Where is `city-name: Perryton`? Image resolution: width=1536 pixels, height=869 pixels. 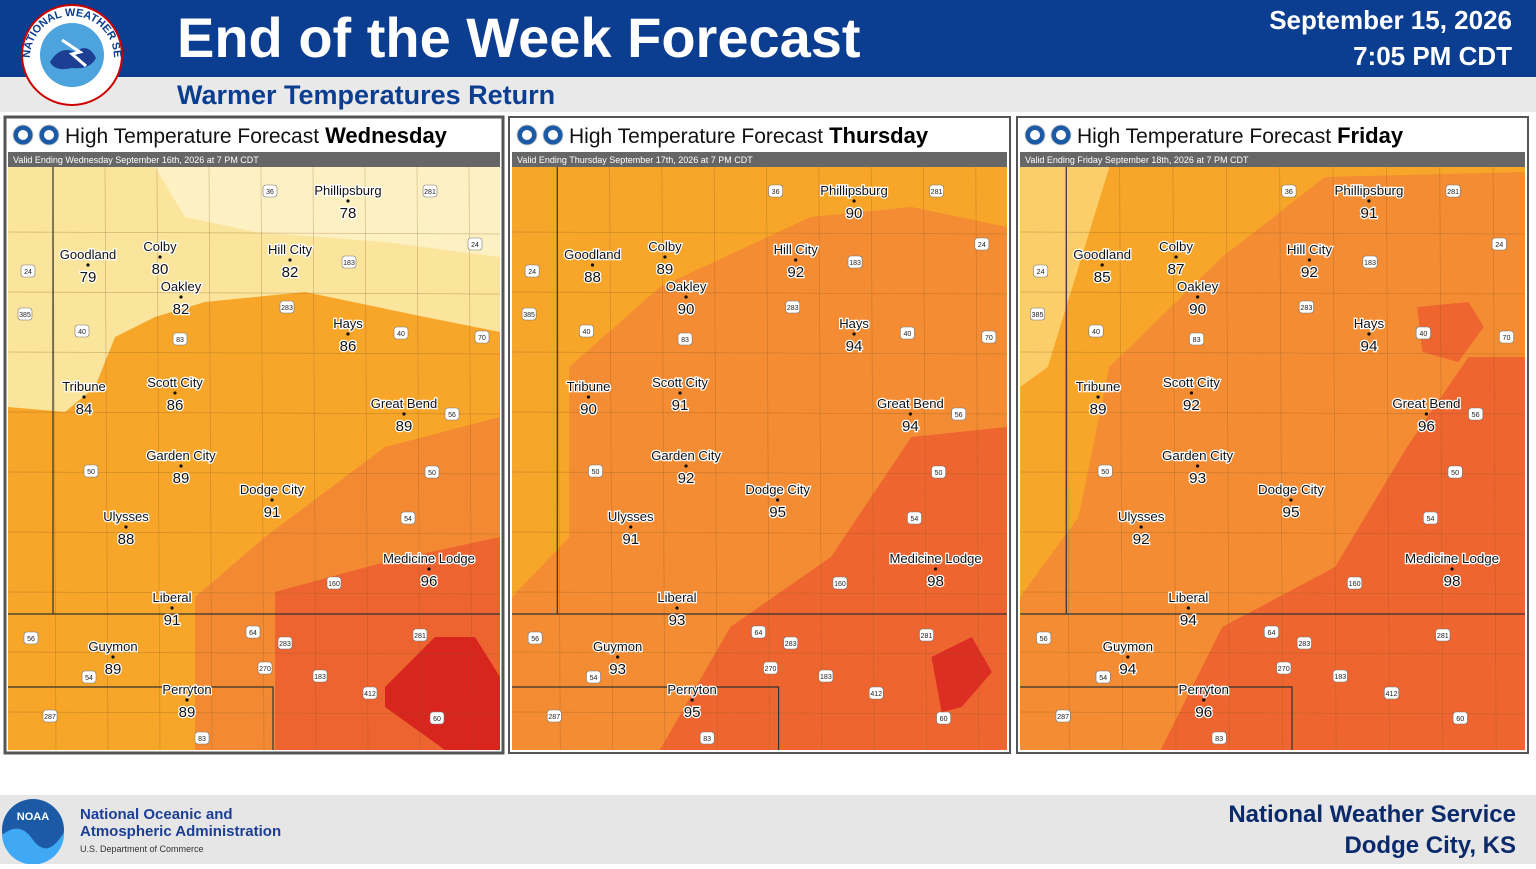 city-name: Perryton is located at coordinates (691, 689).